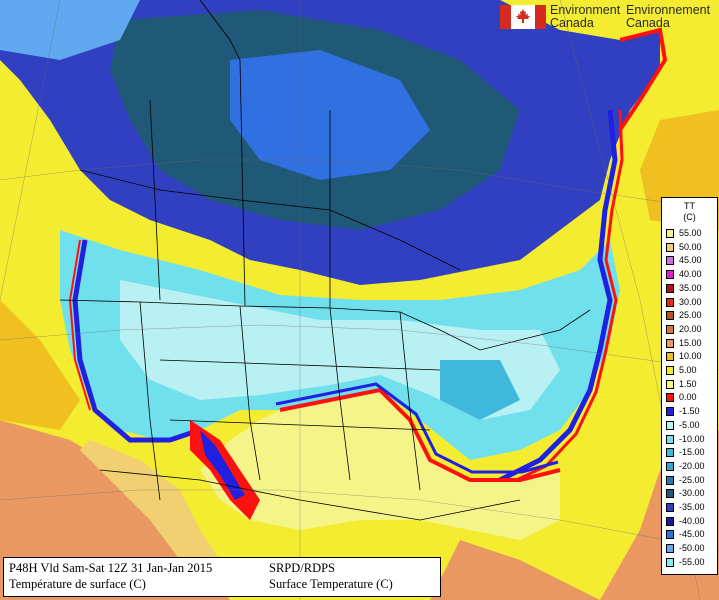 Image resolution: width=719 pixels, height=600 pixels. I want to click on legend-label: -10.00, so click(692, 438).